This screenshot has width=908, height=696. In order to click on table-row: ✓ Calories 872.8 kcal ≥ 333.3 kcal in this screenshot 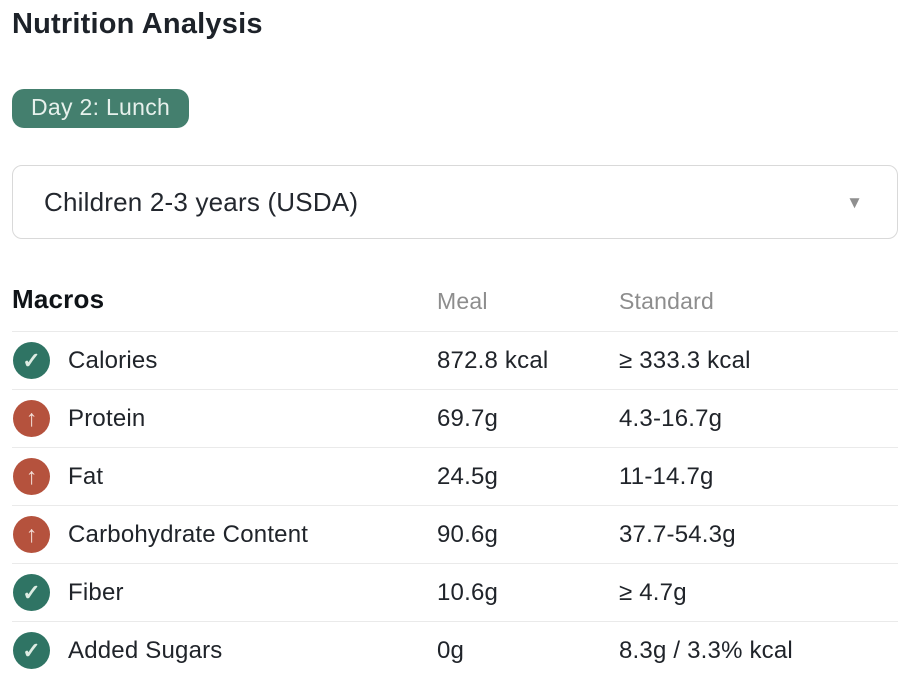, I will do `click(455, 360)`.